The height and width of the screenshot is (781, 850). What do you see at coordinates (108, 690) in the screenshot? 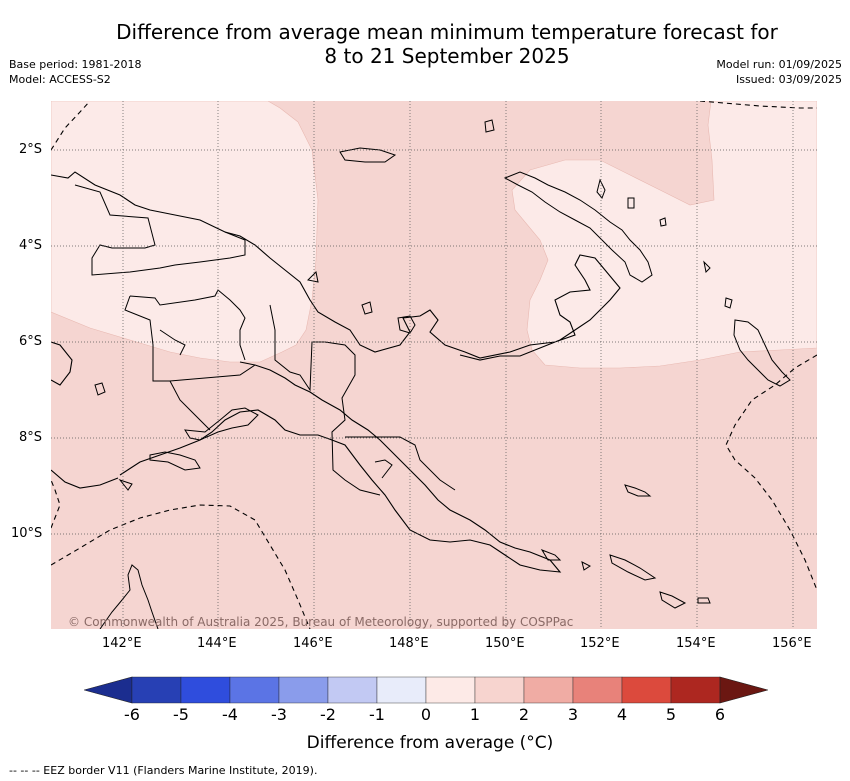
I see `colorbar-arrow-low` at bounding box center [108, 690].